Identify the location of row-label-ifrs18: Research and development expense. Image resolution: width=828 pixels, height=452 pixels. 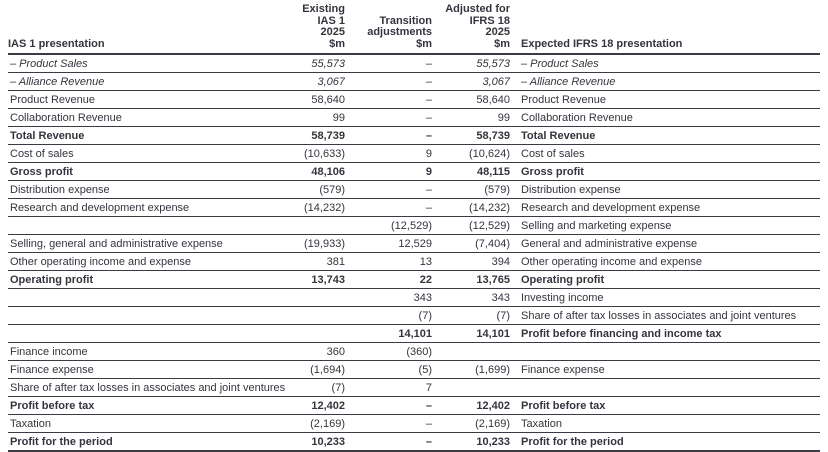
(665, 207).